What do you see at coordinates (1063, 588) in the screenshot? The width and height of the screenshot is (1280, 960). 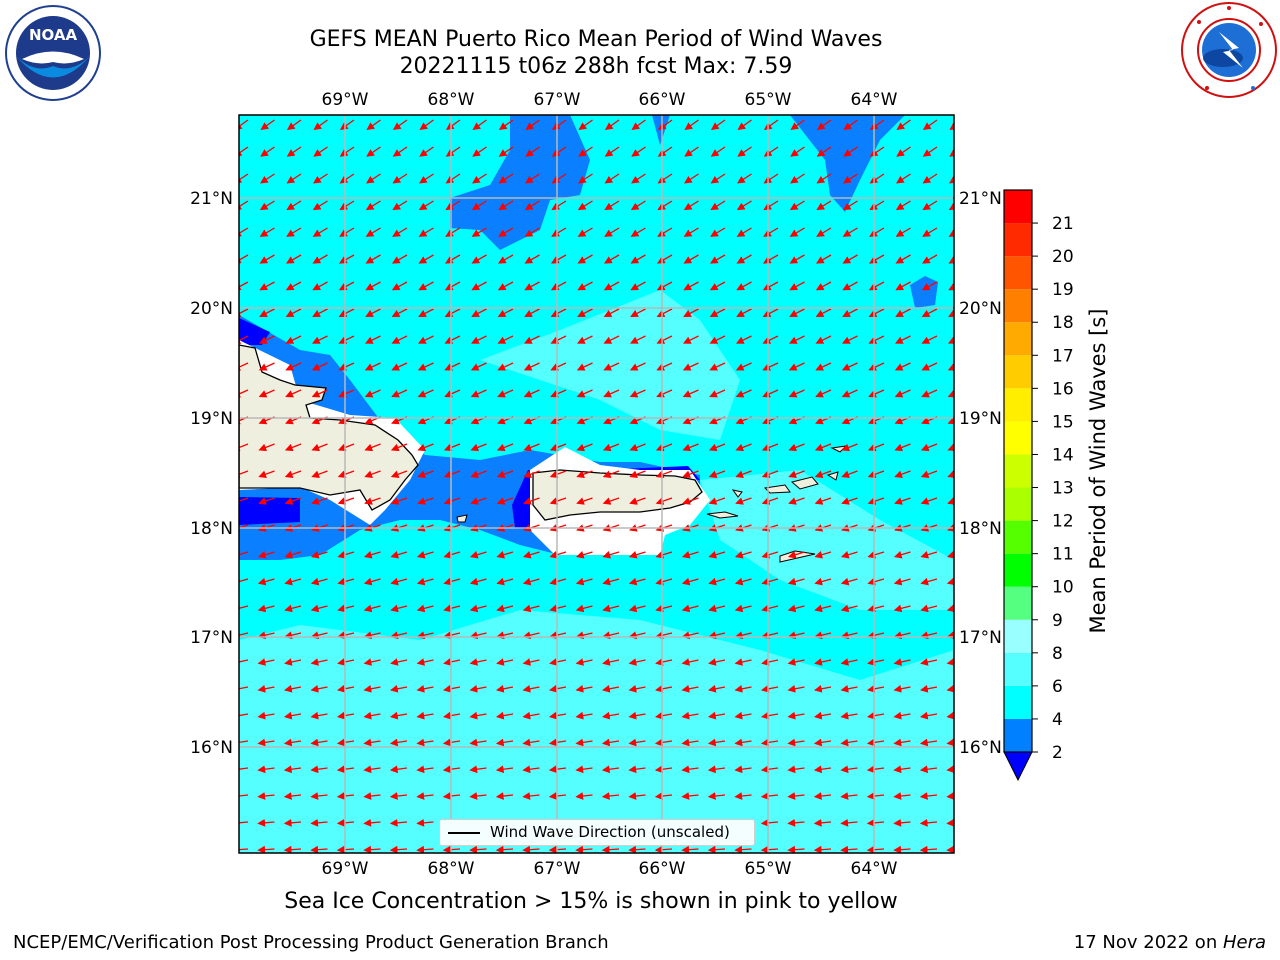 I see `colorbar-tick-label: 10` at bounding box center [1063, 588].